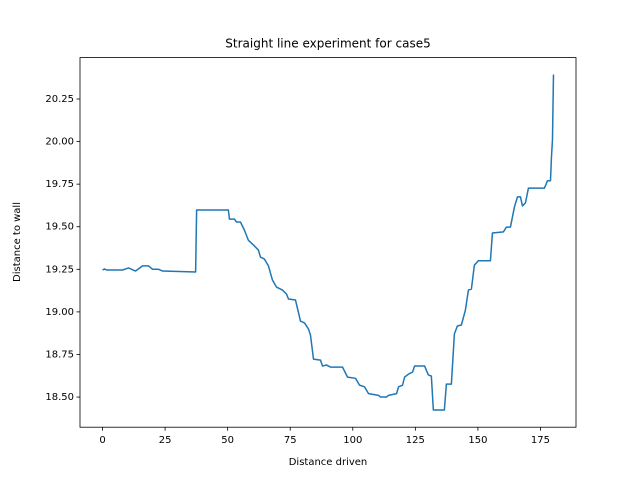 This screenshot has width=640, height=484. Describe the element at coordinates (327, 44) in the screenshot. I see `chart-title: Straight line experiment for case5` at that location.